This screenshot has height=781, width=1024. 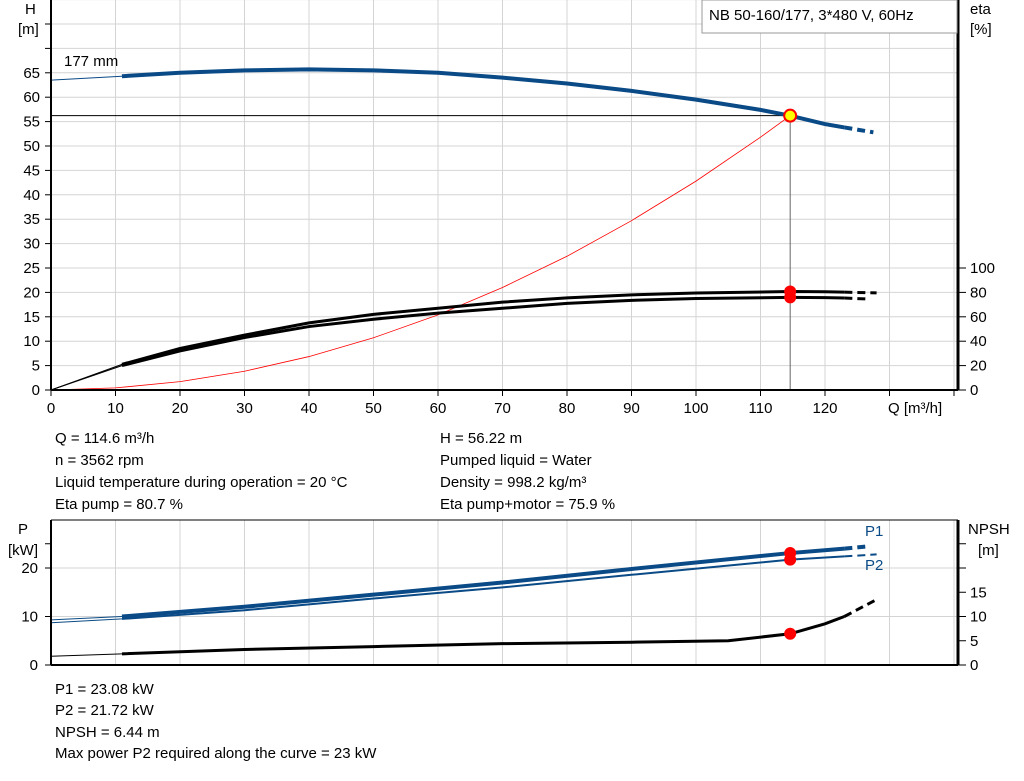 I want to click on info-liquid: Pumped liquid = Water, so click(x=516, y=460).